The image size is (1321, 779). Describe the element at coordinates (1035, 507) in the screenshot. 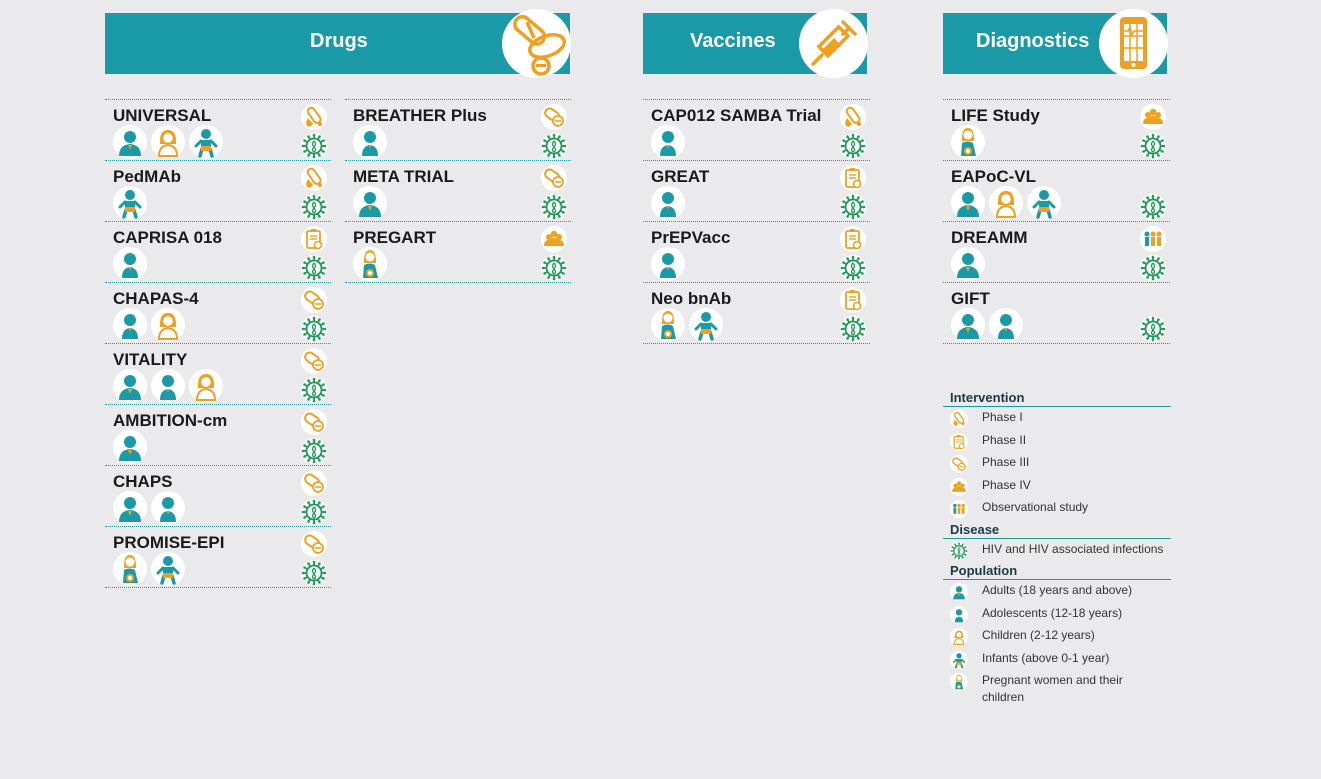

I see `legend-item-label: Observational study` at that location.